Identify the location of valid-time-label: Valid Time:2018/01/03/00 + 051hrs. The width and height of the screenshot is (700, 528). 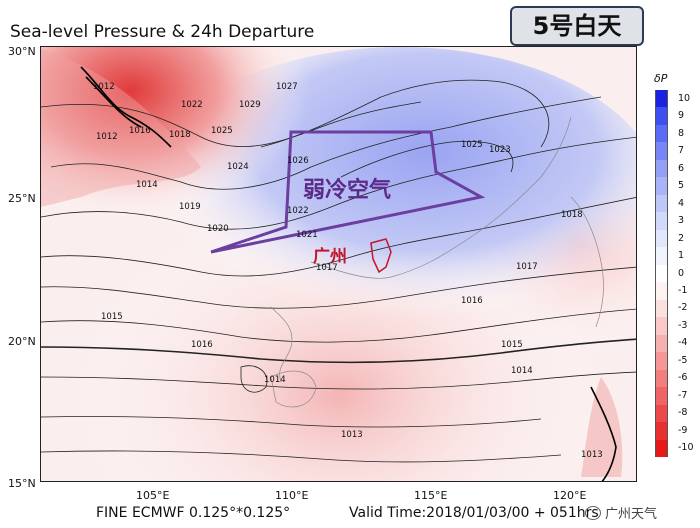
(474, 513).